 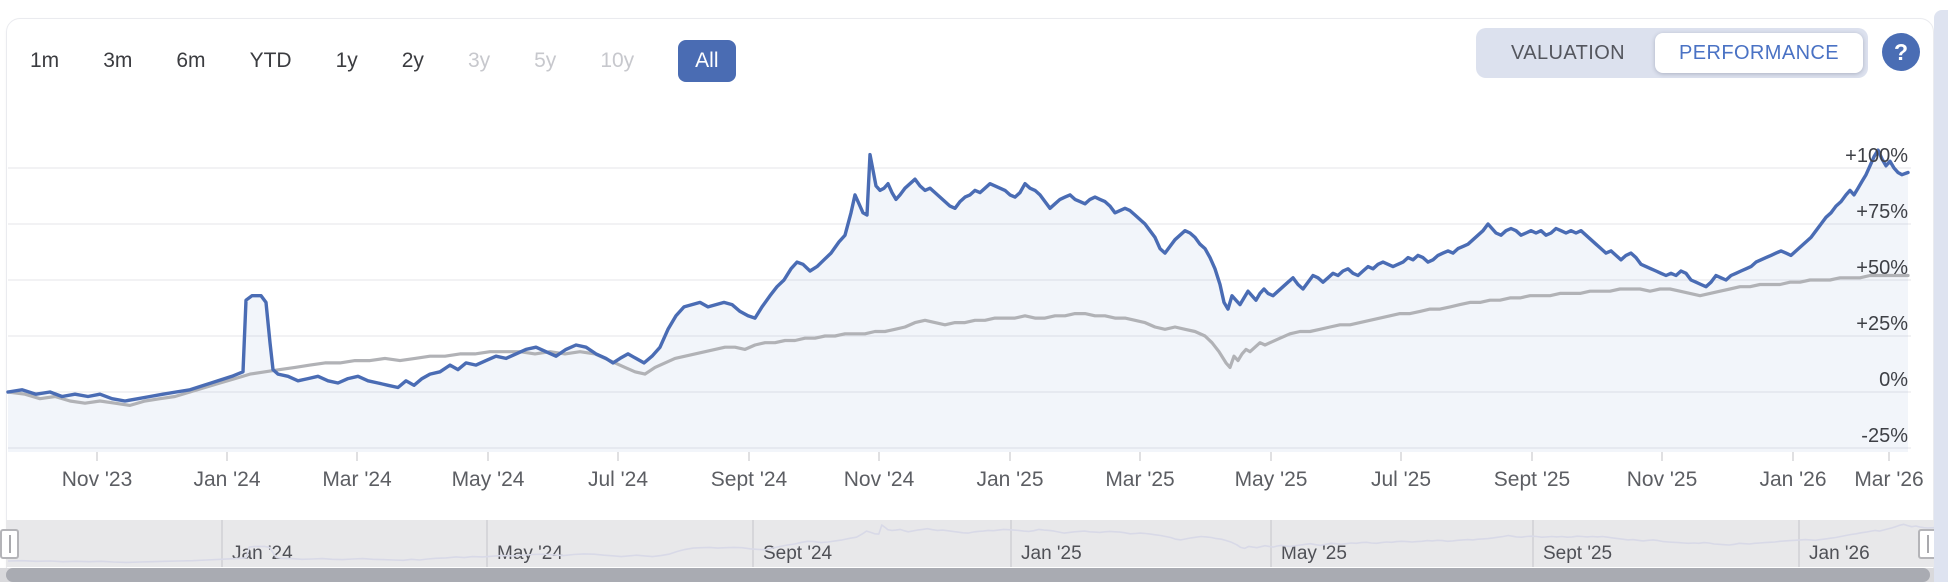 What do you see at coordinates (618, 479) in the screenshot?
I see `svg-text: Jul '24` at bounding box center [618, 479].